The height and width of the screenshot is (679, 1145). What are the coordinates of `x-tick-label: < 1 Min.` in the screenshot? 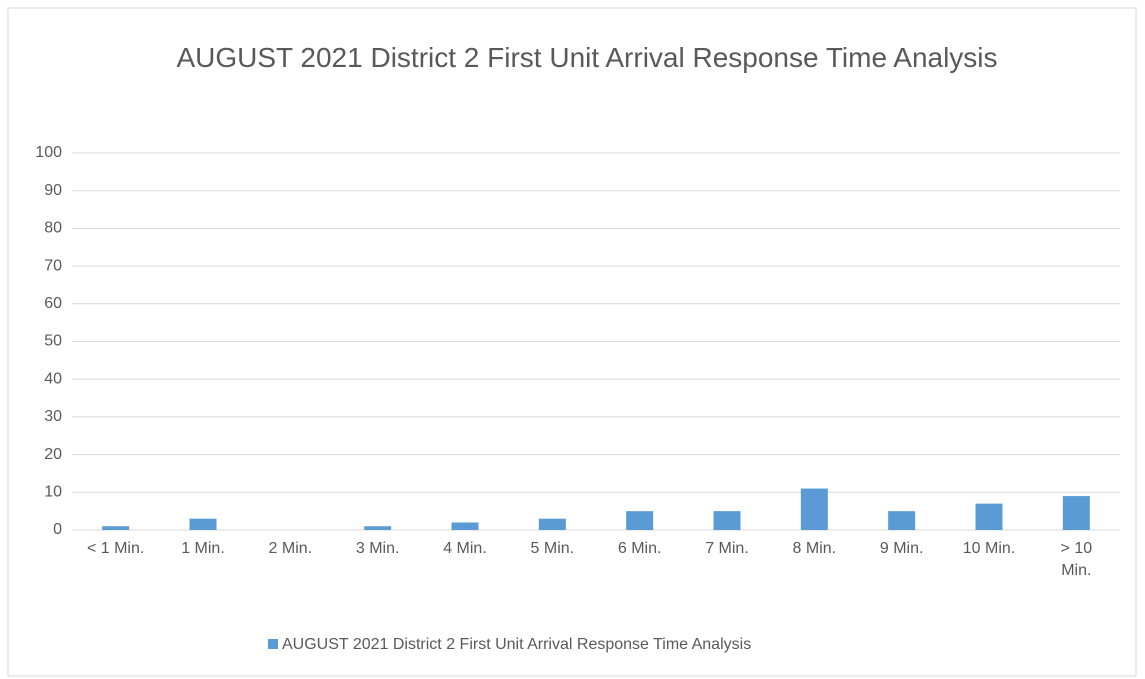 It's located at (115, 548).